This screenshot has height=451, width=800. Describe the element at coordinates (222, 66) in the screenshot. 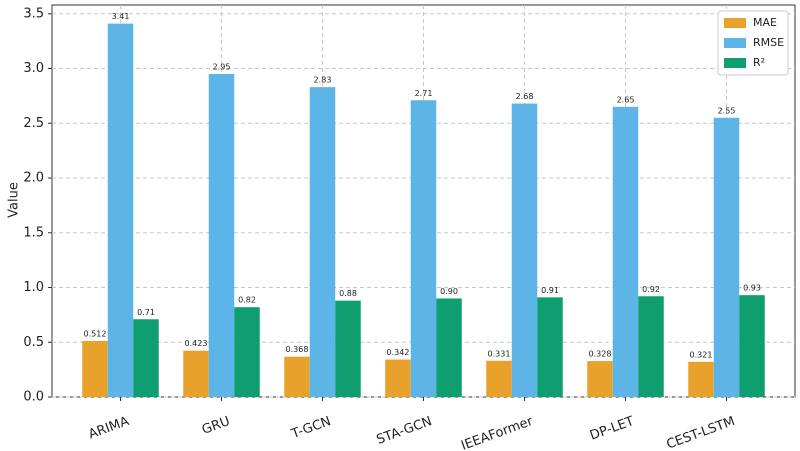

I see `value-label: 2.95` at that location.